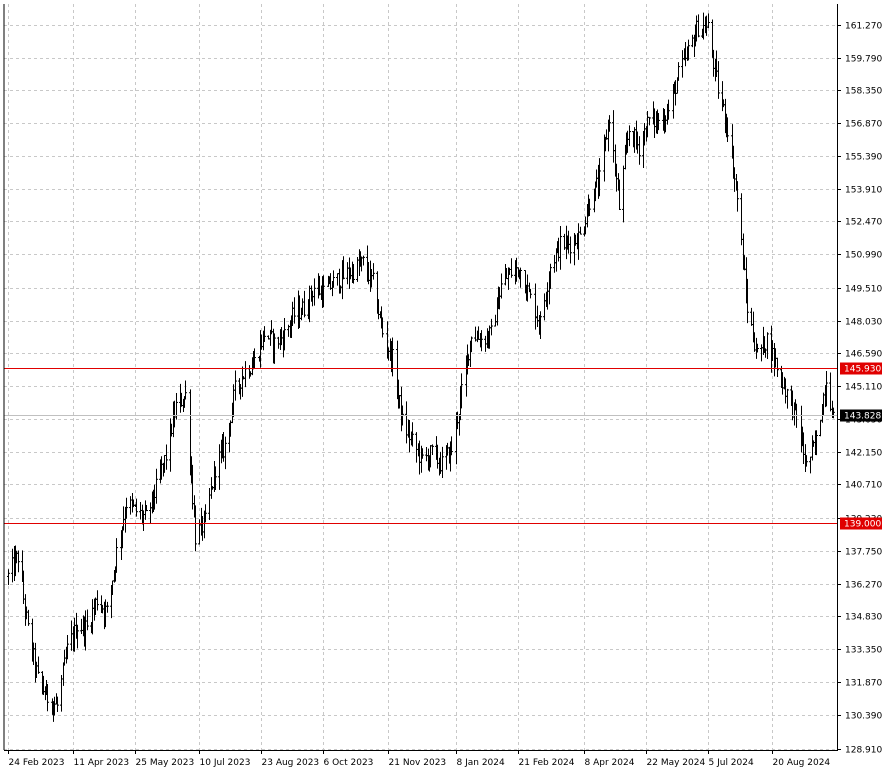  Describe the element at coordinates (863, 191) in the screenshot. I see `y-tick-label: 153.910` at that location.